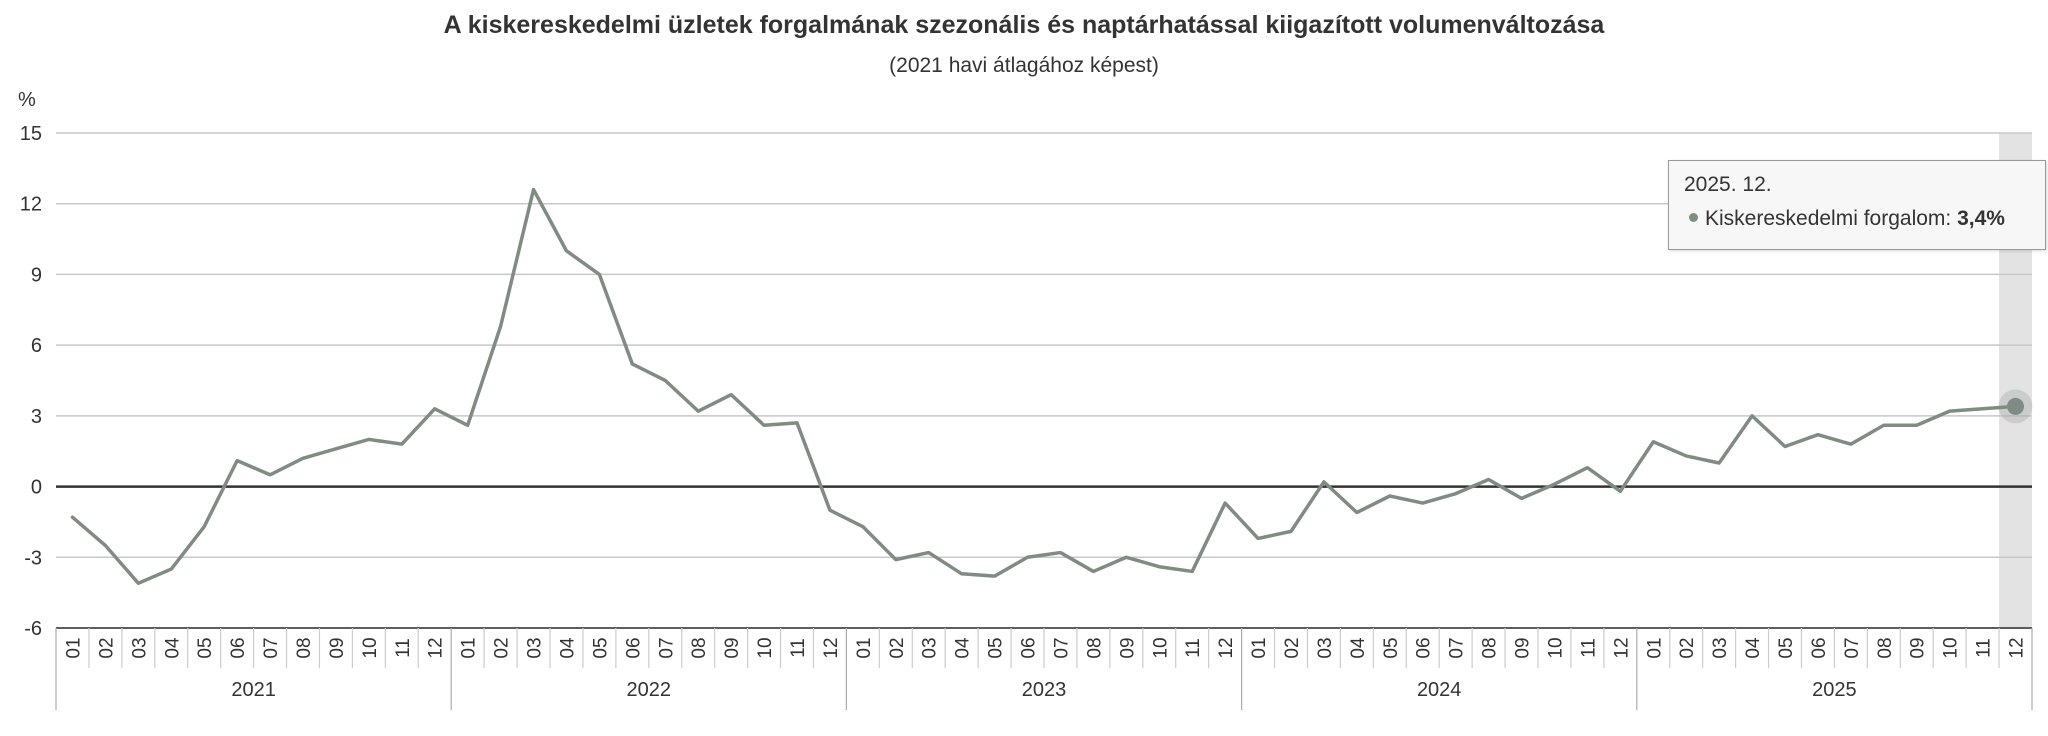 This screenshot has height=736, width=2048. Describe the element at coordinates (1828, 218) in the screenshot. I see `tooltip-series-label: Kiskereskedelmi forgalom:` at that location.